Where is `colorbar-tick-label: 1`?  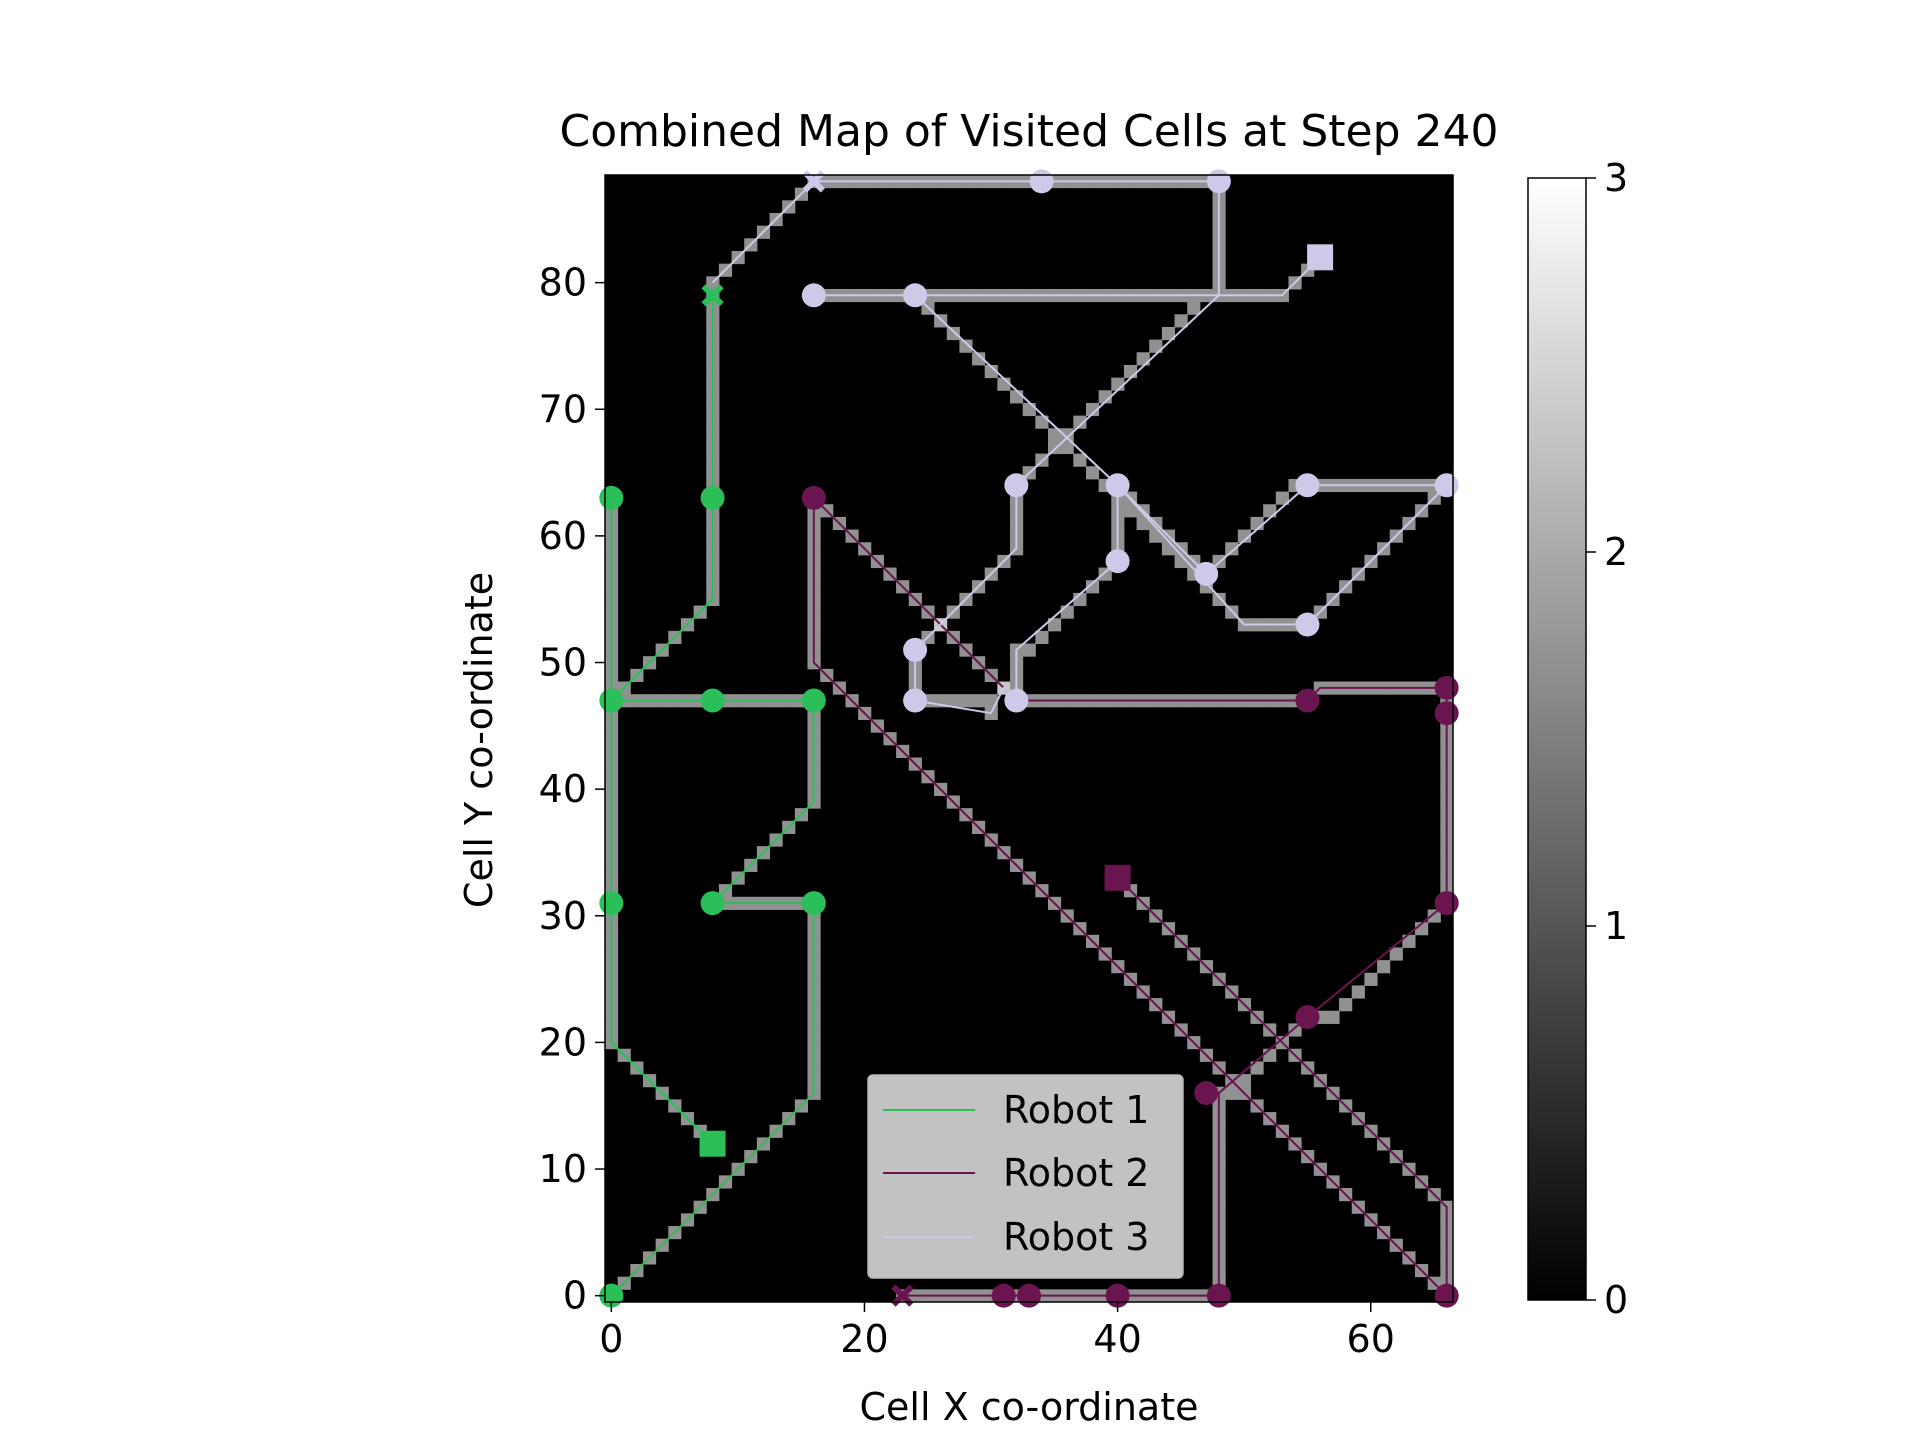
colorbar-tick-label: 1 is located at coordinates (1616, 926).